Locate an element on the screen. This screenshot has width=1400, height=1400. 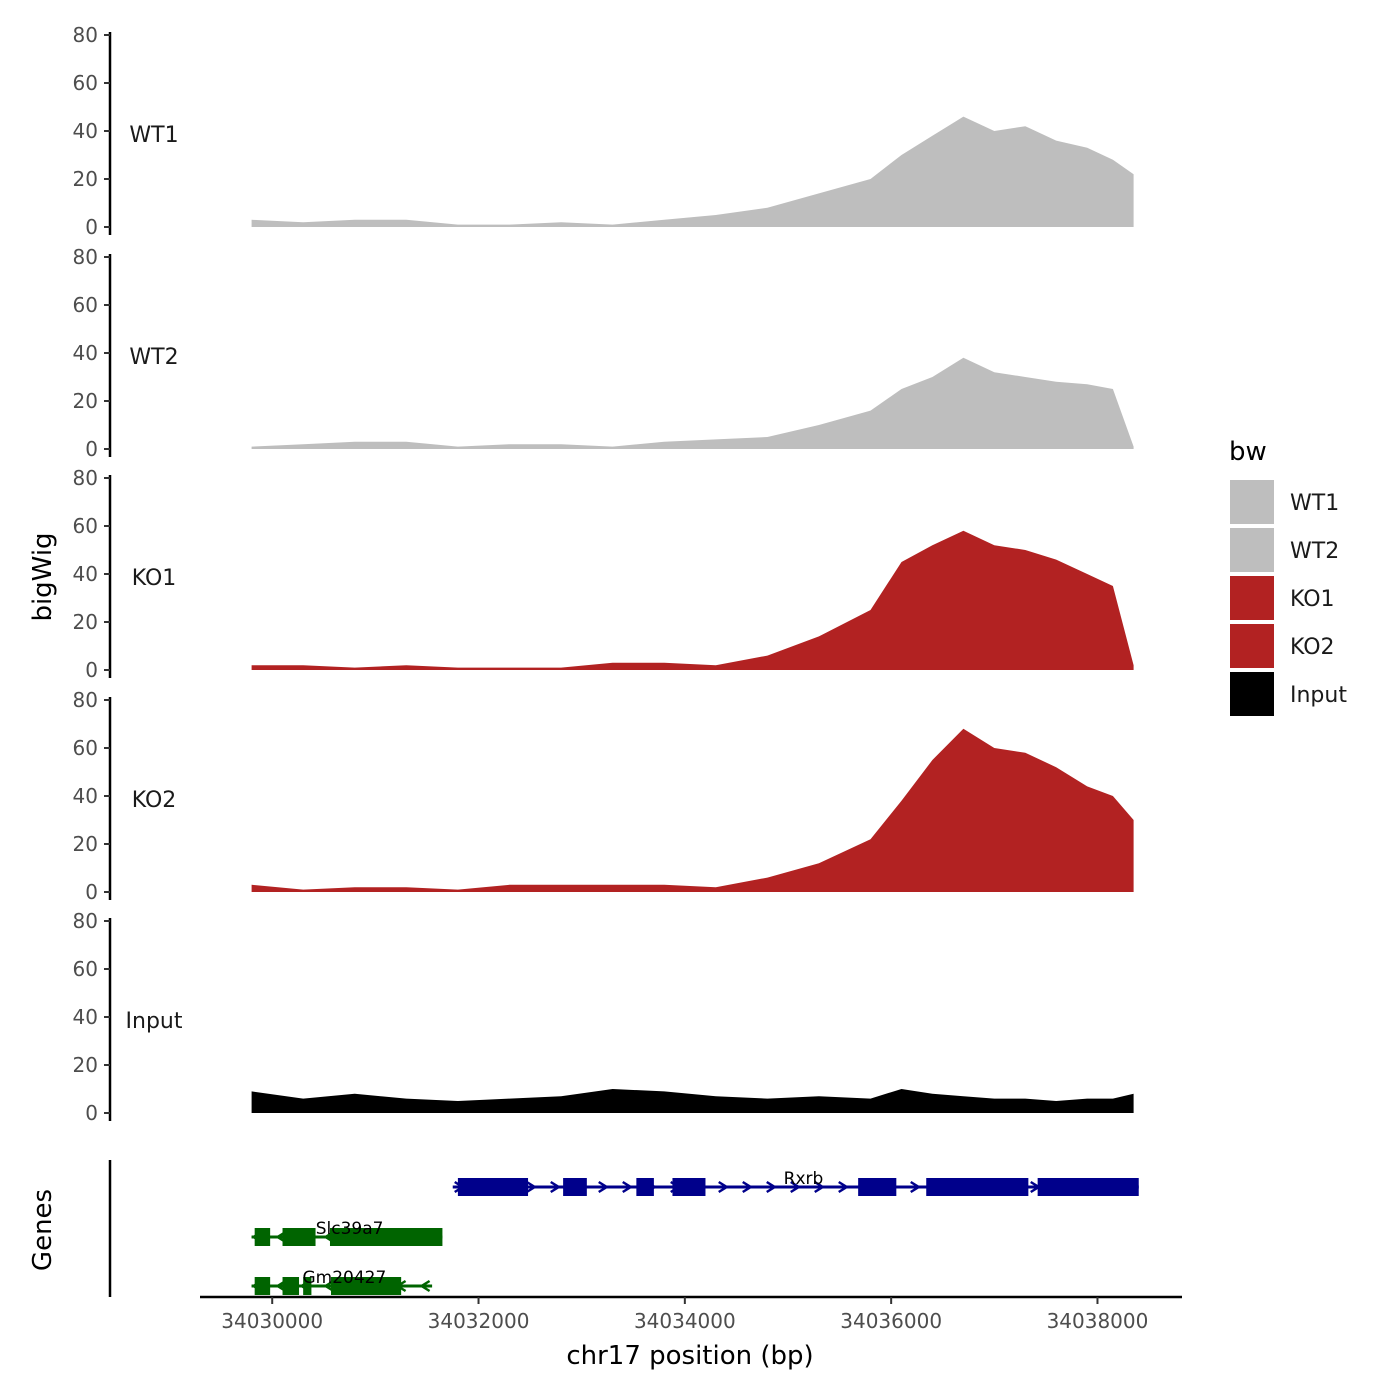
legend: bw WT1 WT2 KO1 KO2 Input is located at coordinates (1288, 576).